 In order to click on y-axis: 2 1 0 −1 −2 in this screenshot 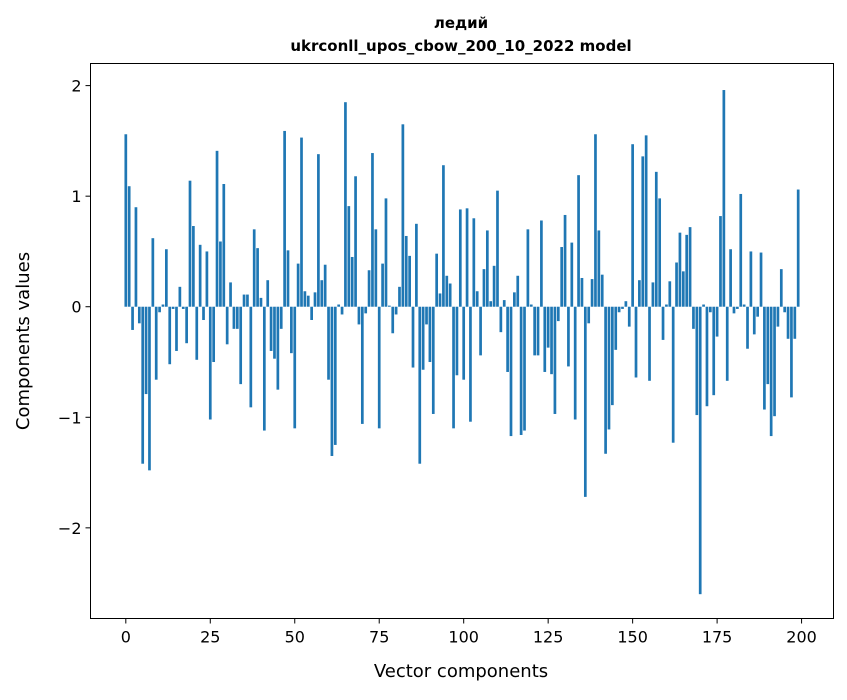, I will do `click(74, 307)`.